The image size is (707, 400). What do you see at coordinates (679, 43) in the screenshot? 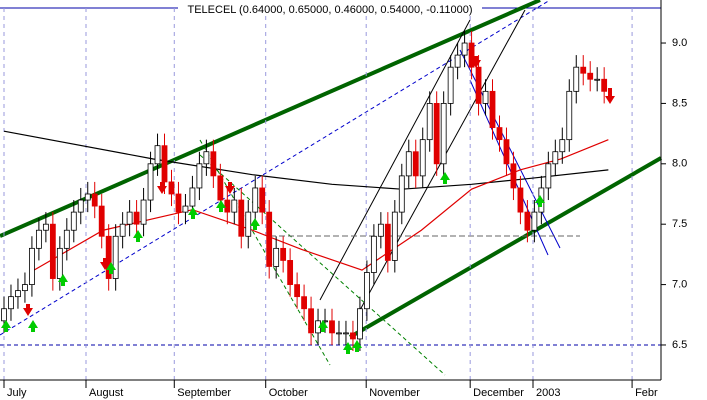
I see `y-tick-label: 9.0` at bounding box center [679, 43].